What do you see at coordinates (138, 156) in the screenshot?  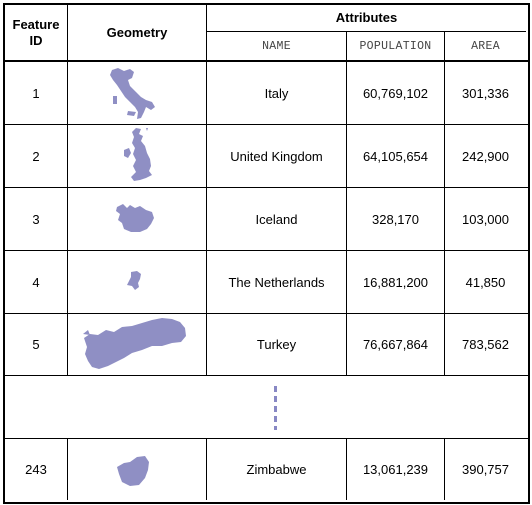 I see `uk-shape` at bounding box center [138, 156].